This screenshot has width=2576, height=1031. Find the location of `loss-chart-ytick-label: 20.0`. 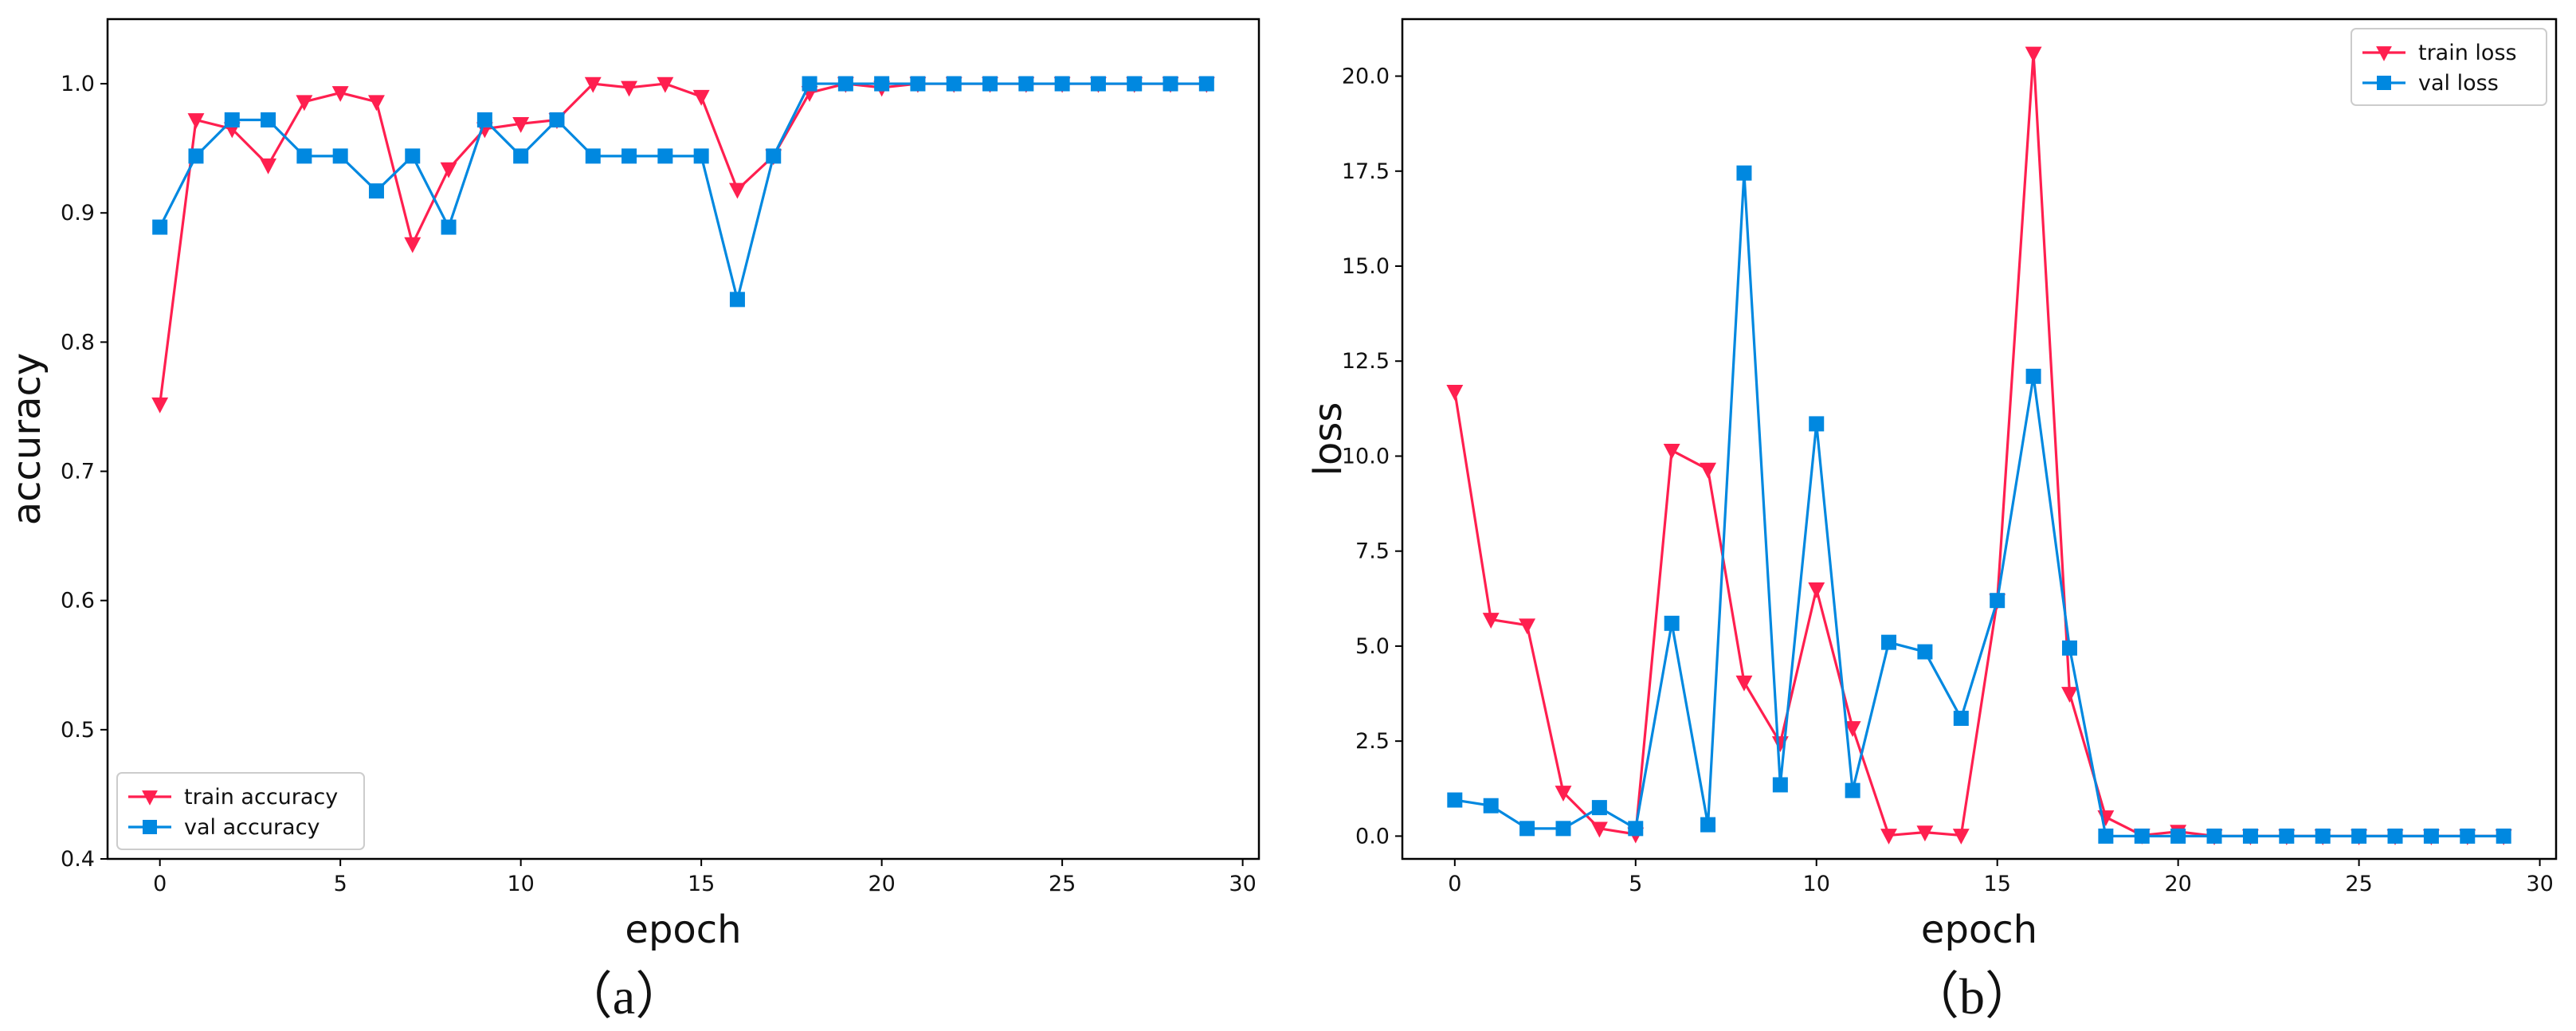

loss-chart-ytick-label: 20.0 is located at coordinates (1366, 77).